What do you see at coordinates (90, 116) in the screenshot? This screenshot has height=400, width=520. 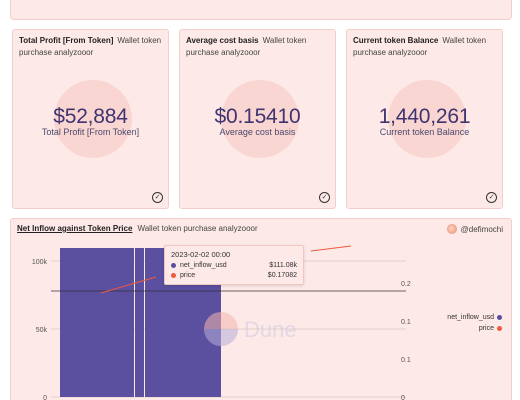 I see `counter-value: $52,884` at bounding box center [90, 116].